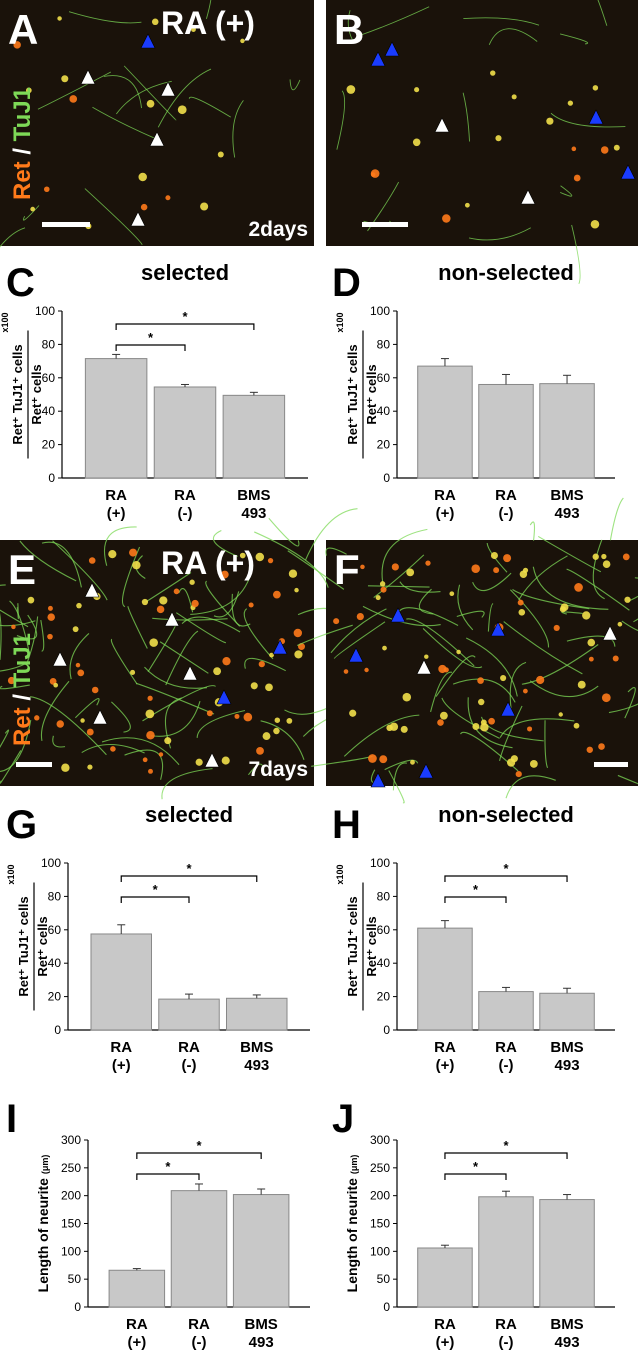 This screenshot has height=1359, width=638. What do you see at coordinates (22, 151) in the screenshot?
I see `stain-1: /` at bounding box center [22, 151].